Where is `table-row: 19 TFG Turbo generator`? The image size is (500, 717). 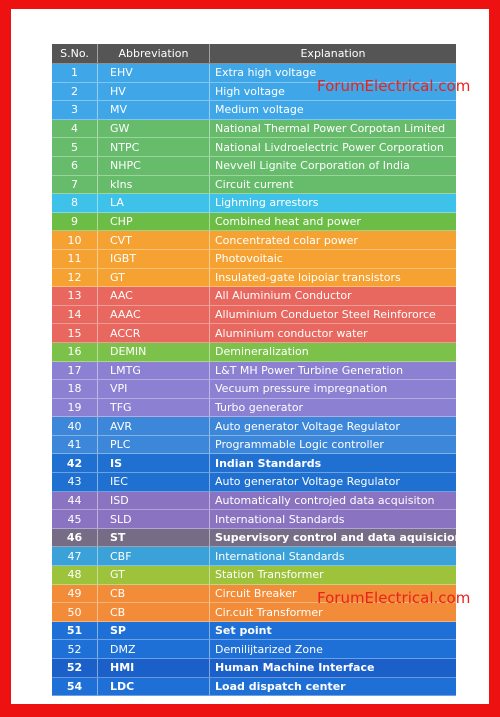
table-row: 19 TFG Turbo generator is located at coordinates (254, 408).